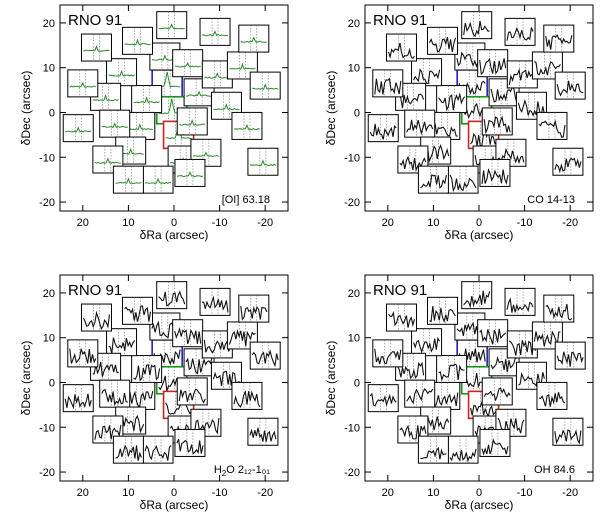 This screenshot has width=600, height=516. What do you see at coordinates (400, 20) in the screenshot?
I see `source-label: RNO 91` at bounding box center [400, 20].